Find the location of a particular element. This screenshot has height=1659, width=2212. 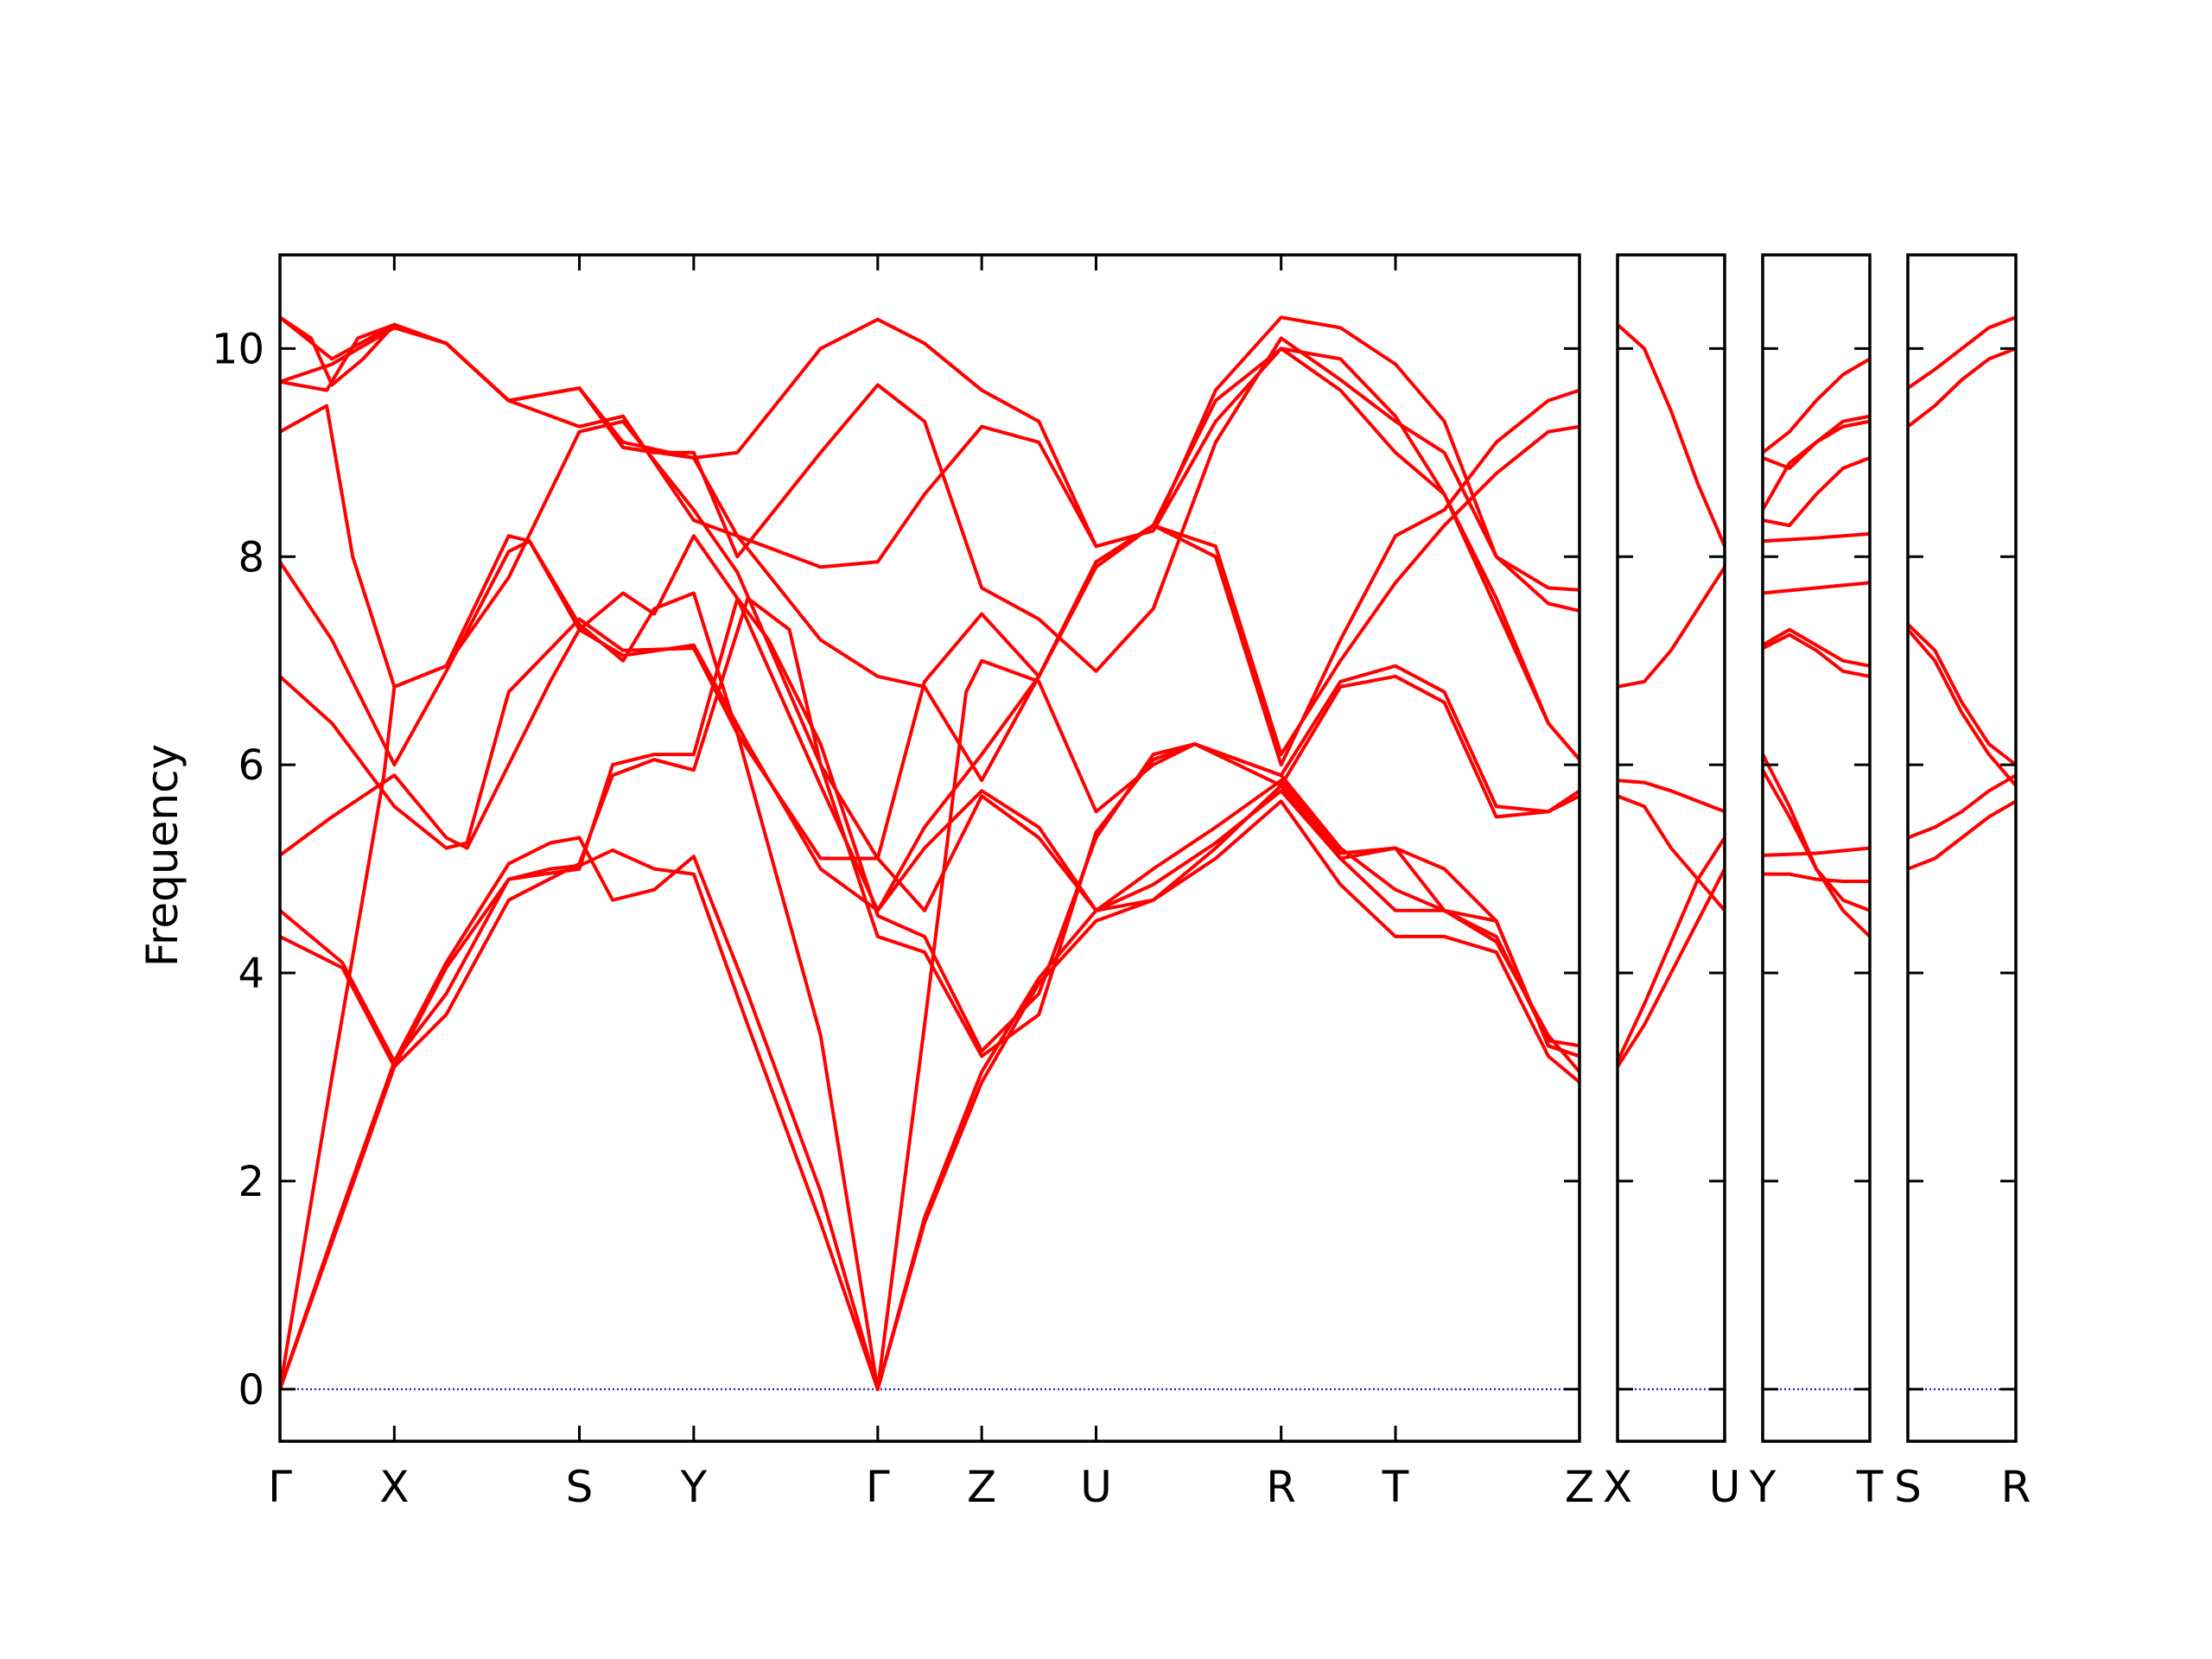

y-tick-label: 8 is located at coordinates (251, 557).